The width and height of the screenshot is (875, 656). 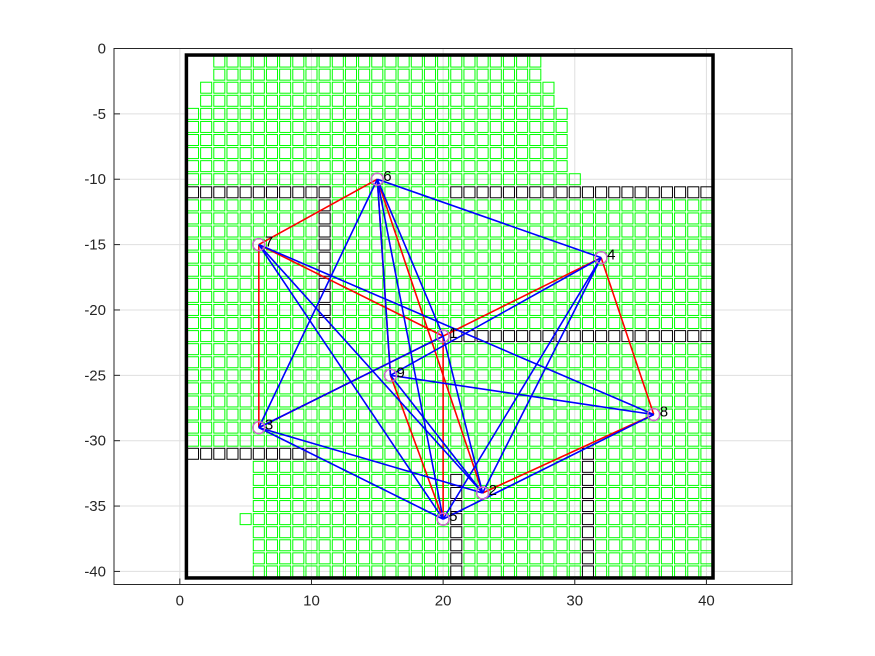 I want to click on y-tick-label: -10, so click(x=95, y=179).